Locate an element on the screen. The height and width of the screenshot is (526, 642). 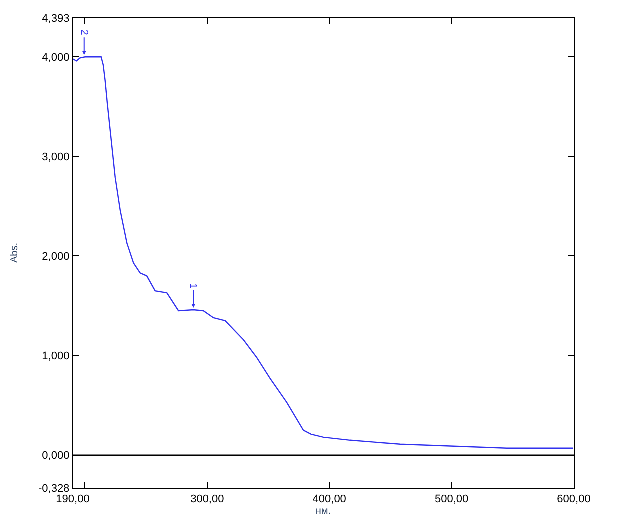
y-axis-title: Abs. is located at coordinates (14, 253).